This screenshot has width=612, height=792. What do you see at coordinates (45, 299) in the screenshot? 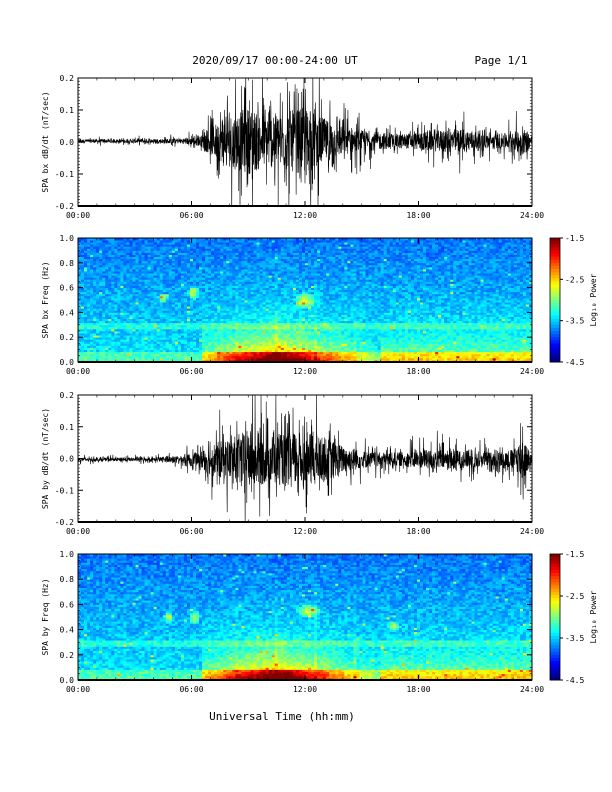
I see `y-axis-label: SPA bx Freq (Hz)` at bounding box center [45, 299].